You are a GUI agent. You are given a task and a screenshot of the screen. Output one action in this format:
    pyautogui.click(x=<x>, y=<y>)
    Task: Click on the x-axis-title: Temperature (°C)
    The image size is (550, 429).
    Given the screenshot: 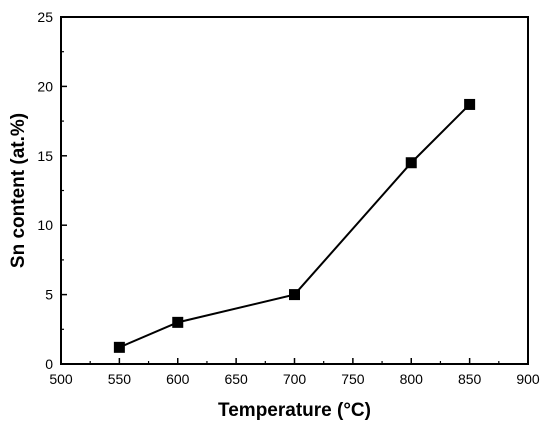 What is the action you would take?
    pyautogui.click(x=294, y=410)
    